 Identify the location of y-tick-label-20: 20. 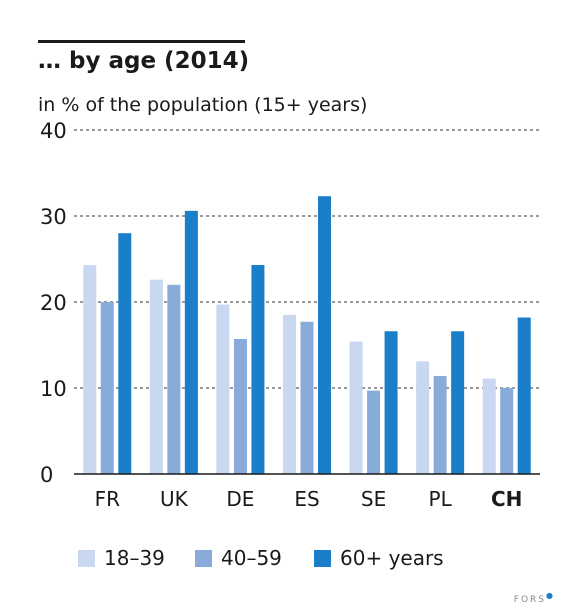
(53, 303).